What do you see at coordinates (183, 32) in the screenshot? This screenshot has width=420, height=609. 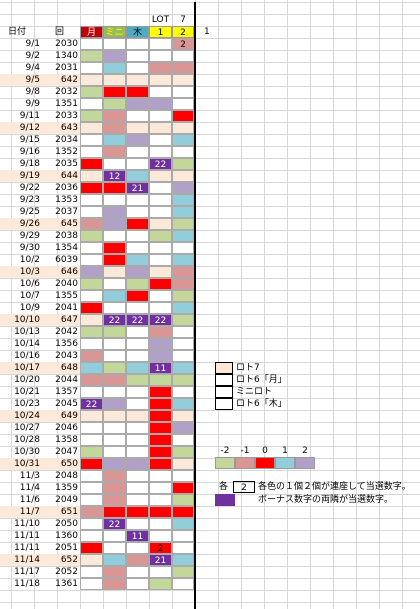 I see `header-col: 2` at bounding box center [183, 32].